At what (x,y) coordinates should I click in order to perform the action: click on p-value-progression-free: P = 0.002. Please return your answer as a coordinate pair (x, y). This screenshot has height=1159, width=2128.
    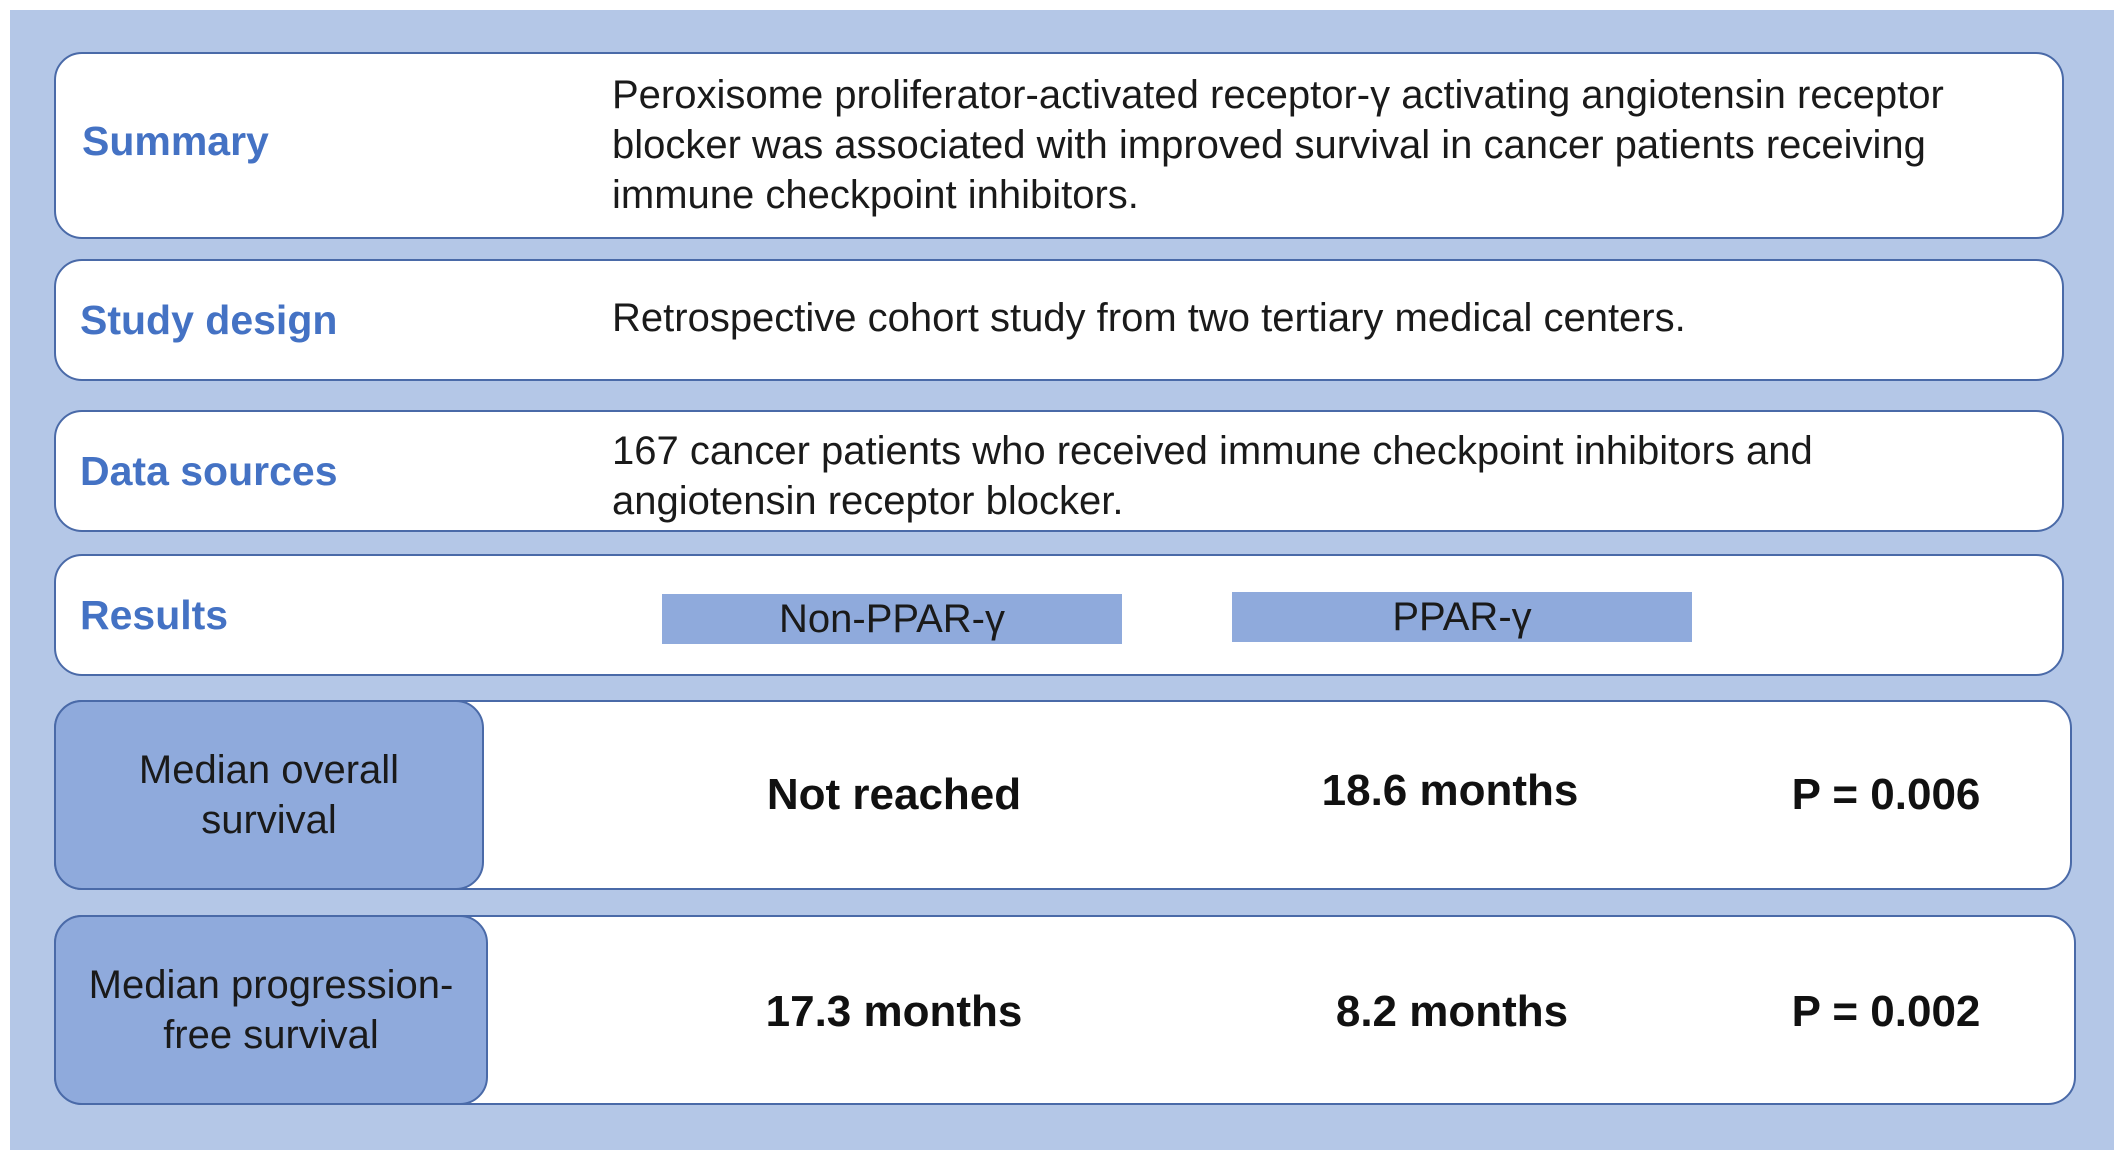
    Looking at the image, I should click on (1886, 1011).